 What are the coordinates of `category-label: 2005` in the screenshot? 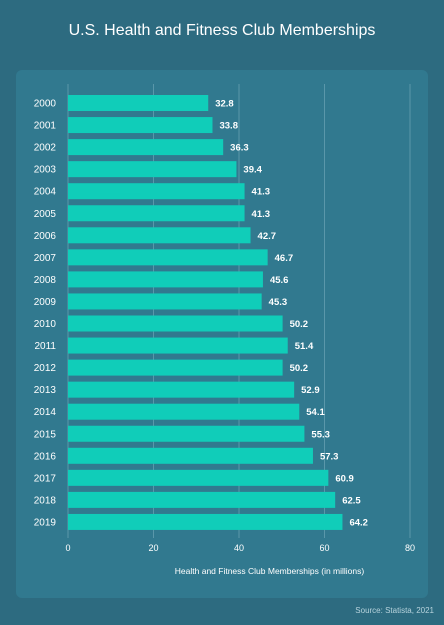 It's located at (45, 214).